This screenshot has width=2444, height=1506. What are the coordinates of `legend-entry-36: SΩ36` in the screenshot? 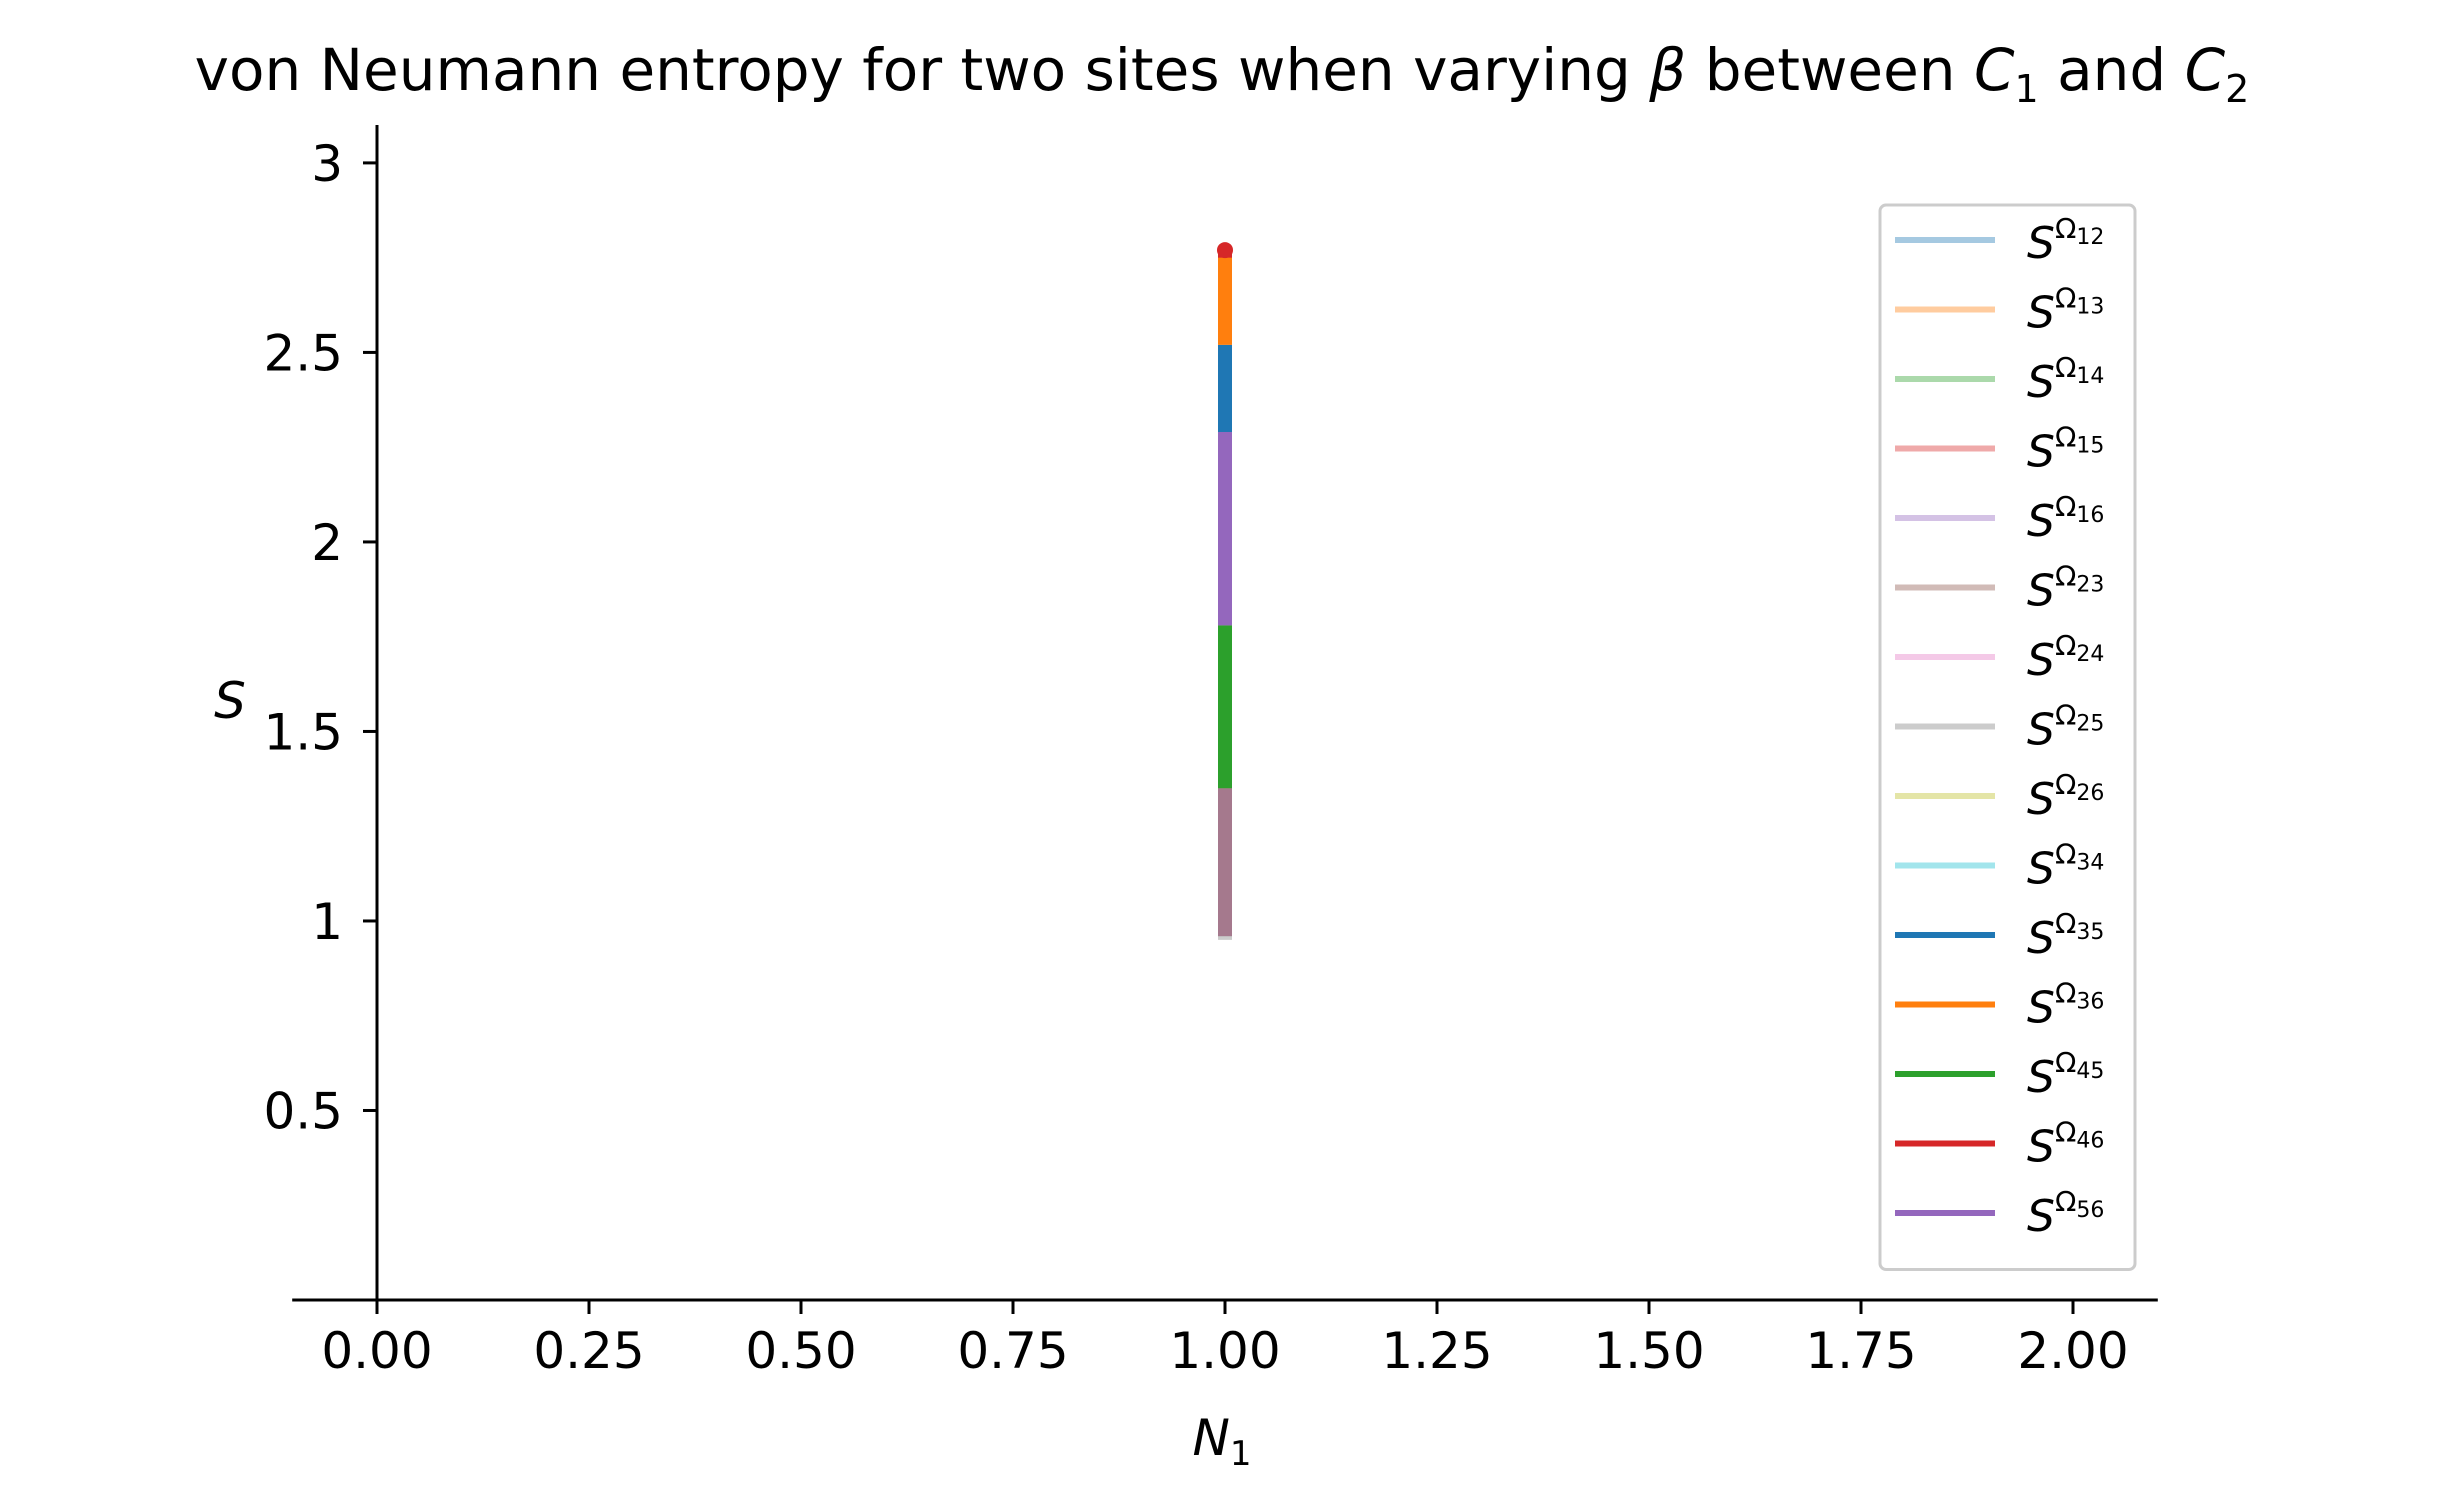 It's located at (2065, 1005).